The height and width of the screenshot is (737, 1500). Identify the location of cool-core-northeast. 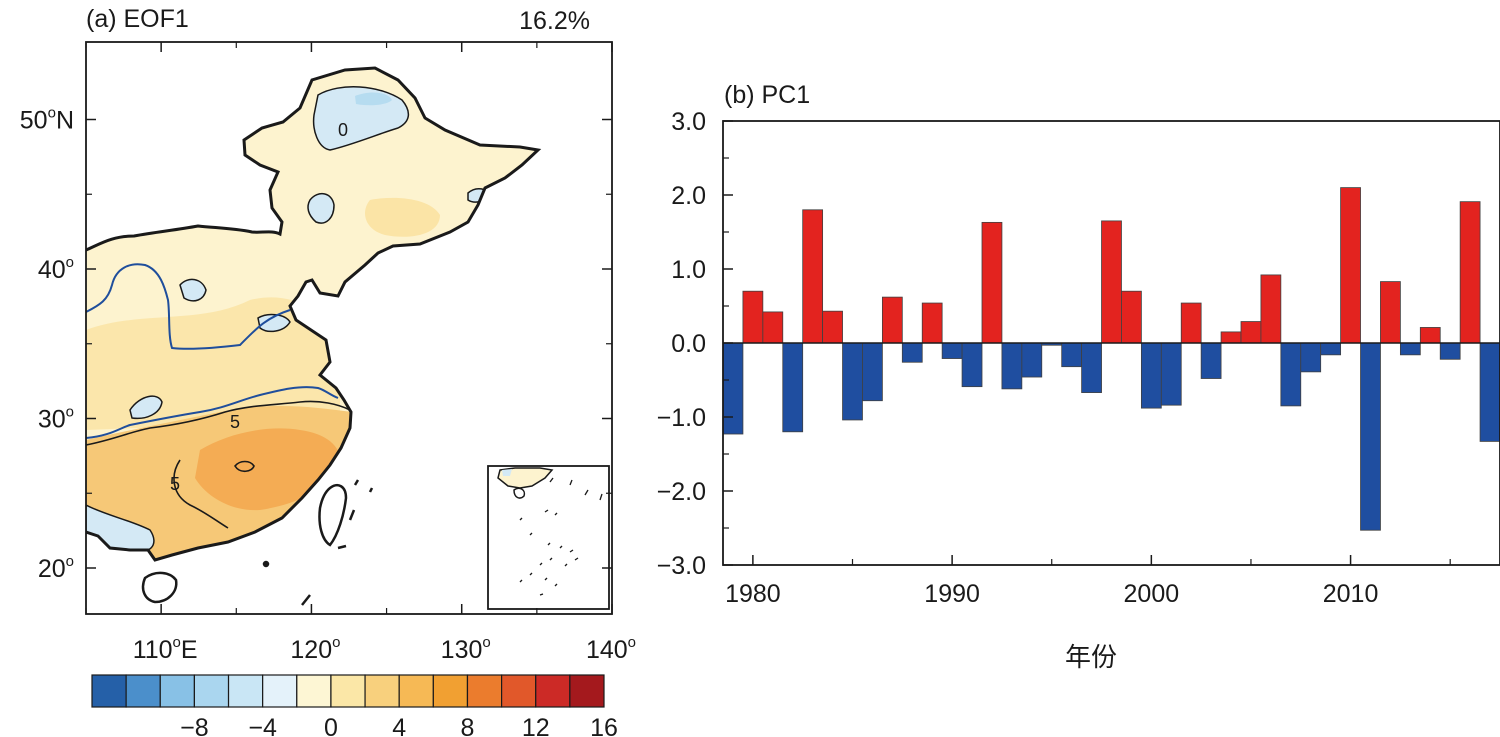
(373, 99).